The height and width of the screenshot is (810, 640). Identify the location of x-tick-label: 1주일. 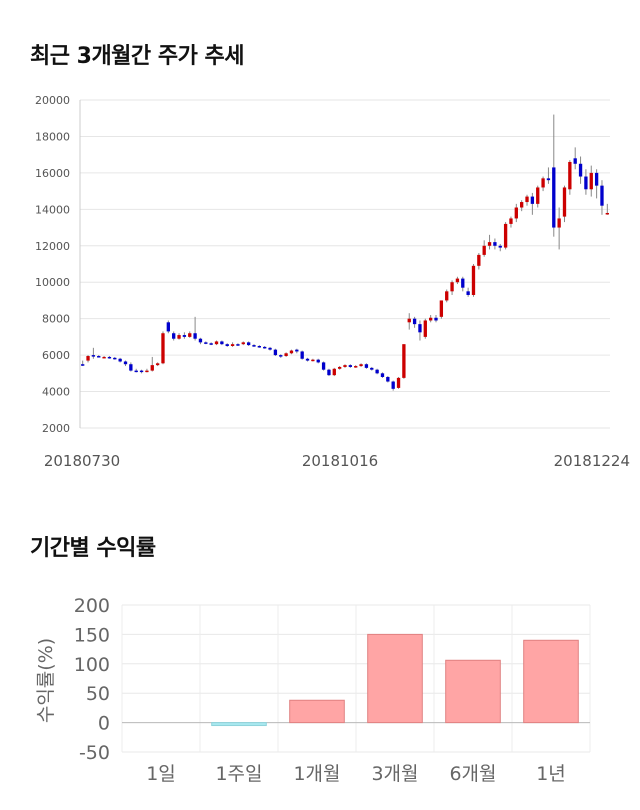
(238, 774).